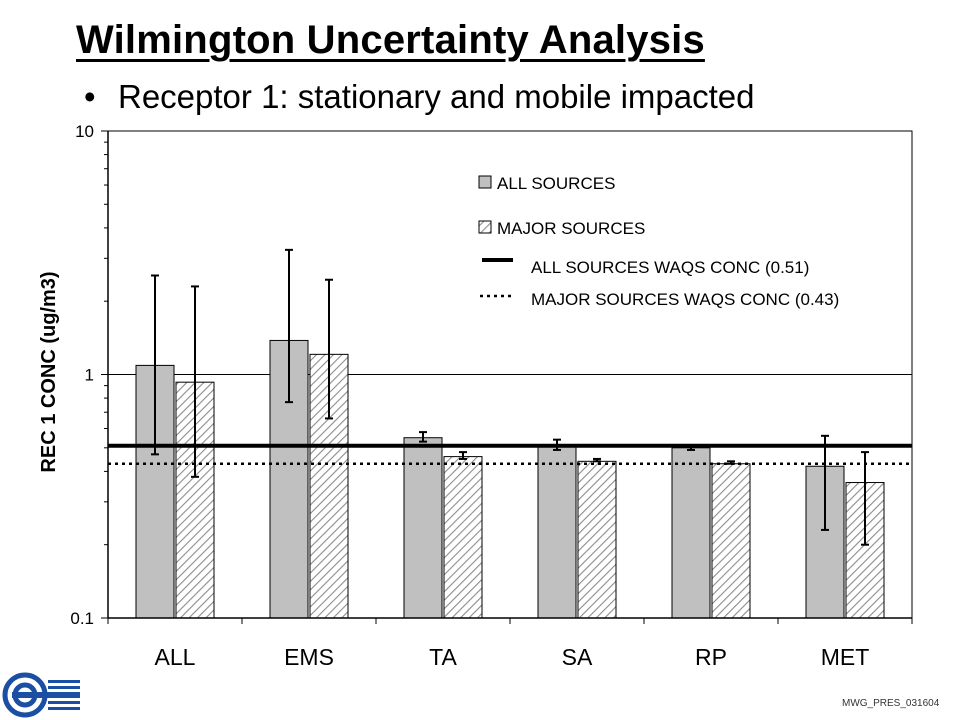 This screenshot has width=960, height=720. What do you see at coordinates (557, 532) in the screenshot?
I see `bar-all-sources-sa` at bounding box center [557, 532].